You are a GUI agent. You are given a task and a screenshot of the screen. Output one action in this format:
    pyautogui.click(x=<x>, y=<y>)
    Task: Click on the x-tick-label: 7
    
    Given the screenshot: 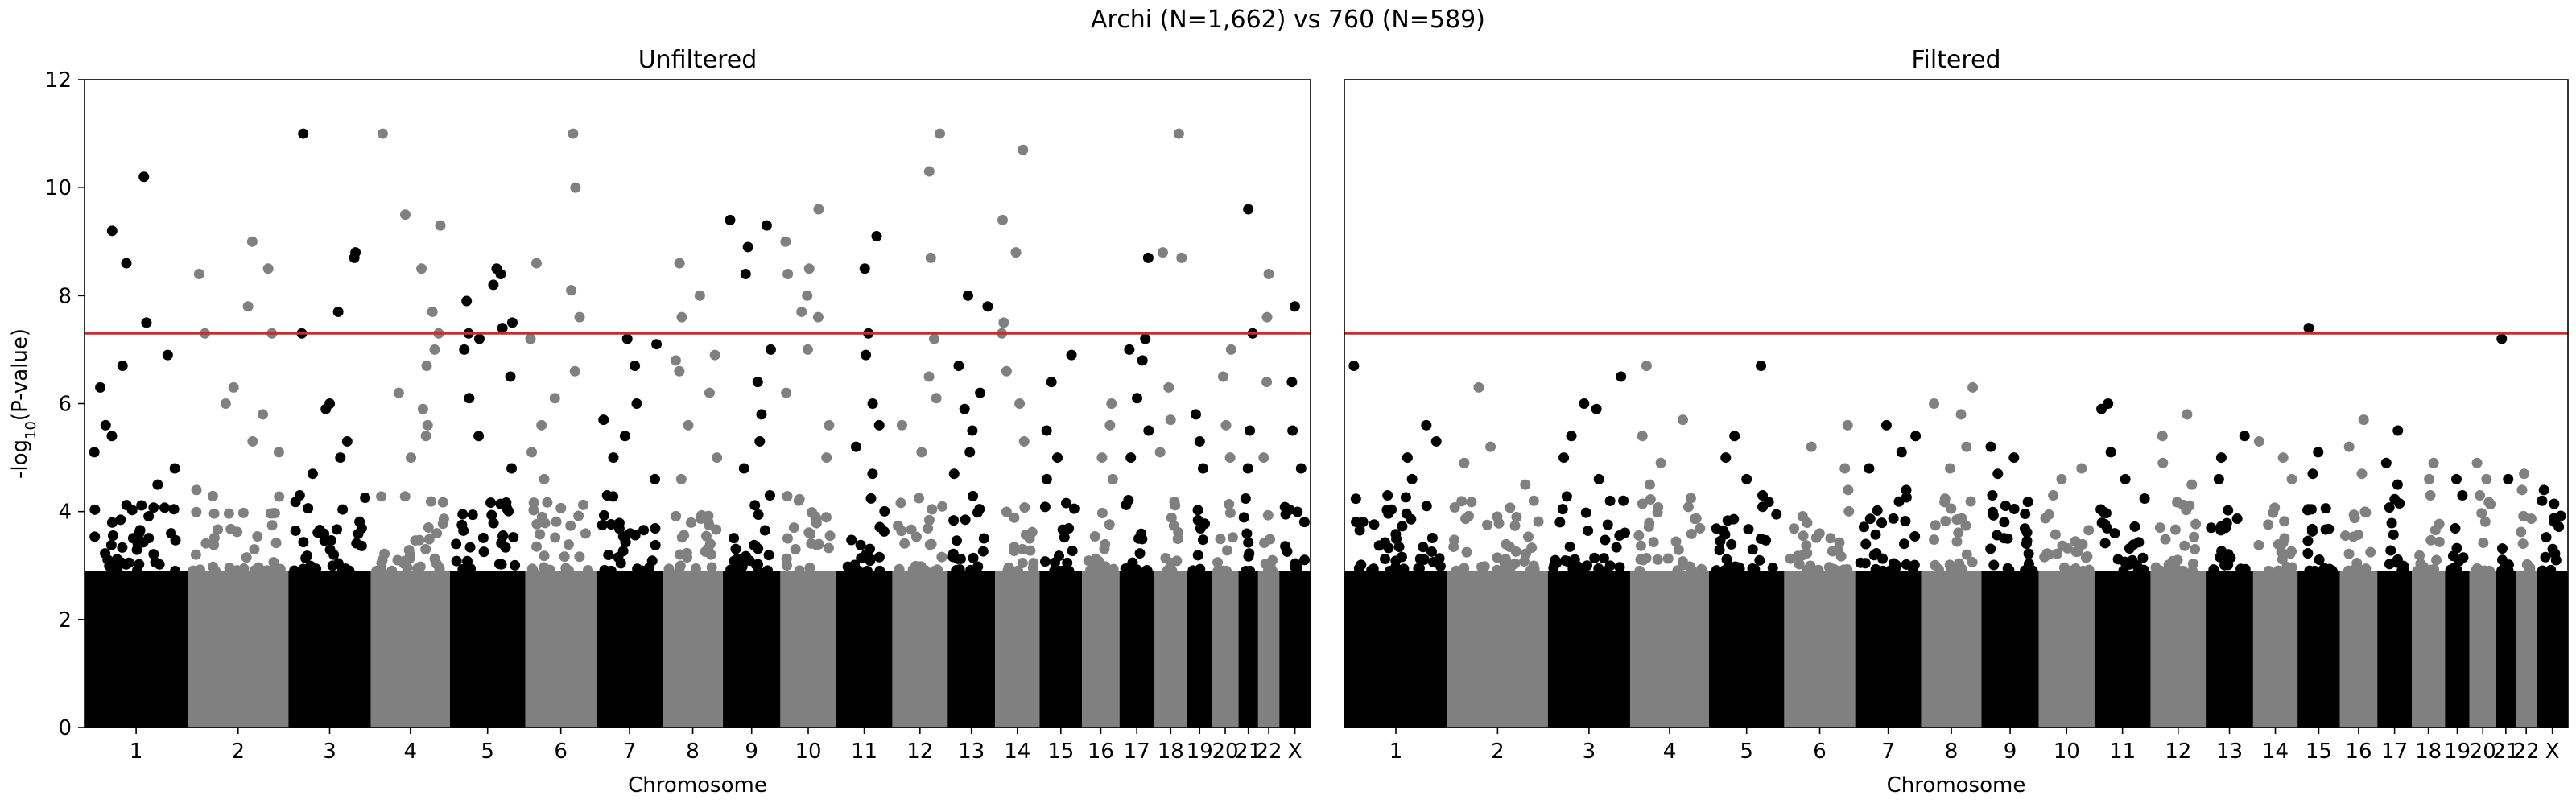 What is the action you would take?
    pyautogui.click(x=630, y=752)
    